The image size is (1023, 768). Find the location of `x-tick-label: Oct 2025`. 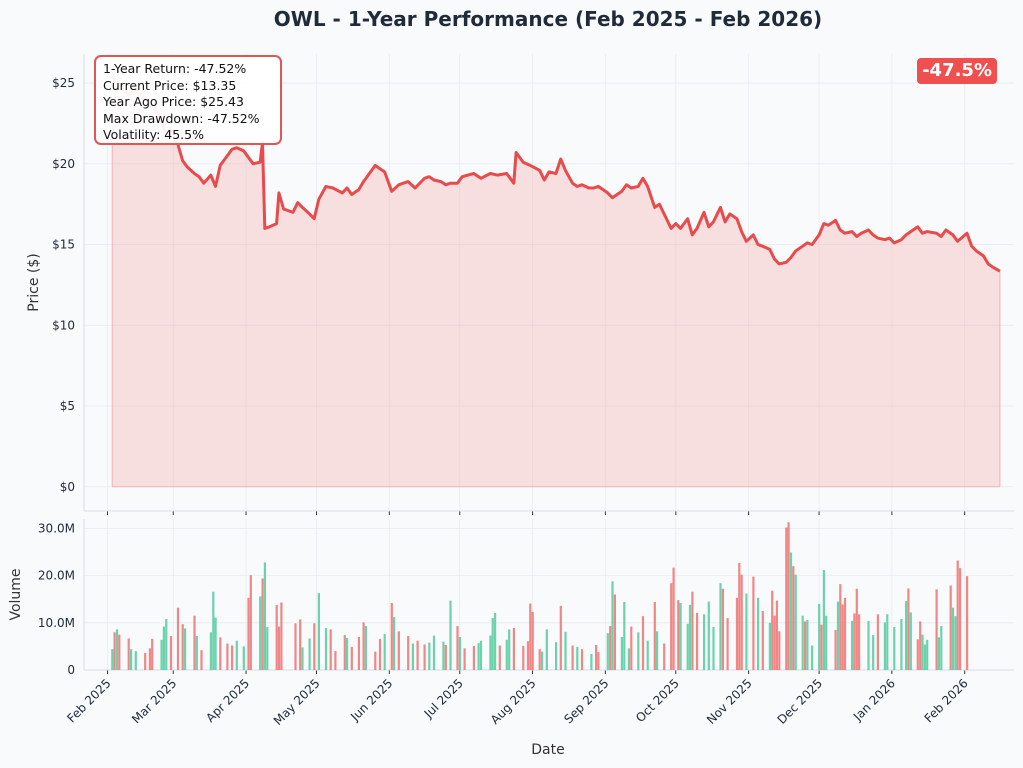

x-tick-label: Oct 2025 is located at coordinates (657, 700).